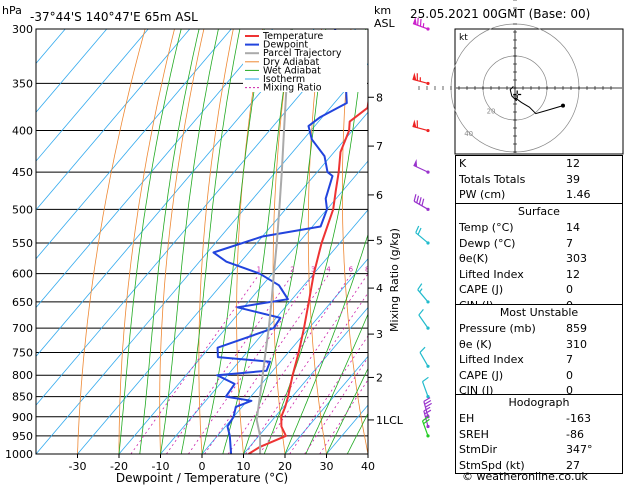 This screenshot has width=629, height=486. Describe the element at coordinates (313, 270) in the screenshot. I see `mixing-ratio-label: 3` at that location.